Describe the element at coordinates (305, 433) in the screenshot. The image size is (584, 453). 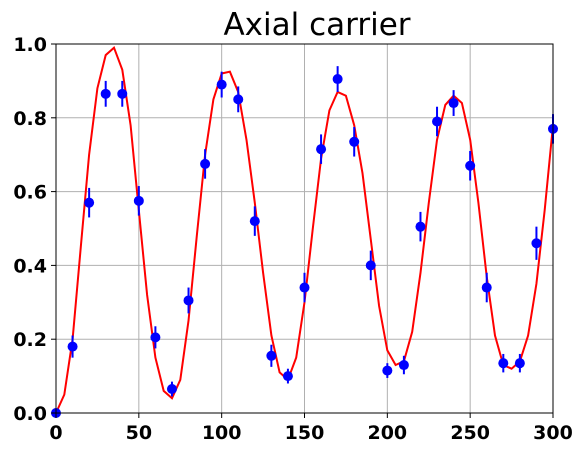
I see `x-tick-label: 150` at that location.